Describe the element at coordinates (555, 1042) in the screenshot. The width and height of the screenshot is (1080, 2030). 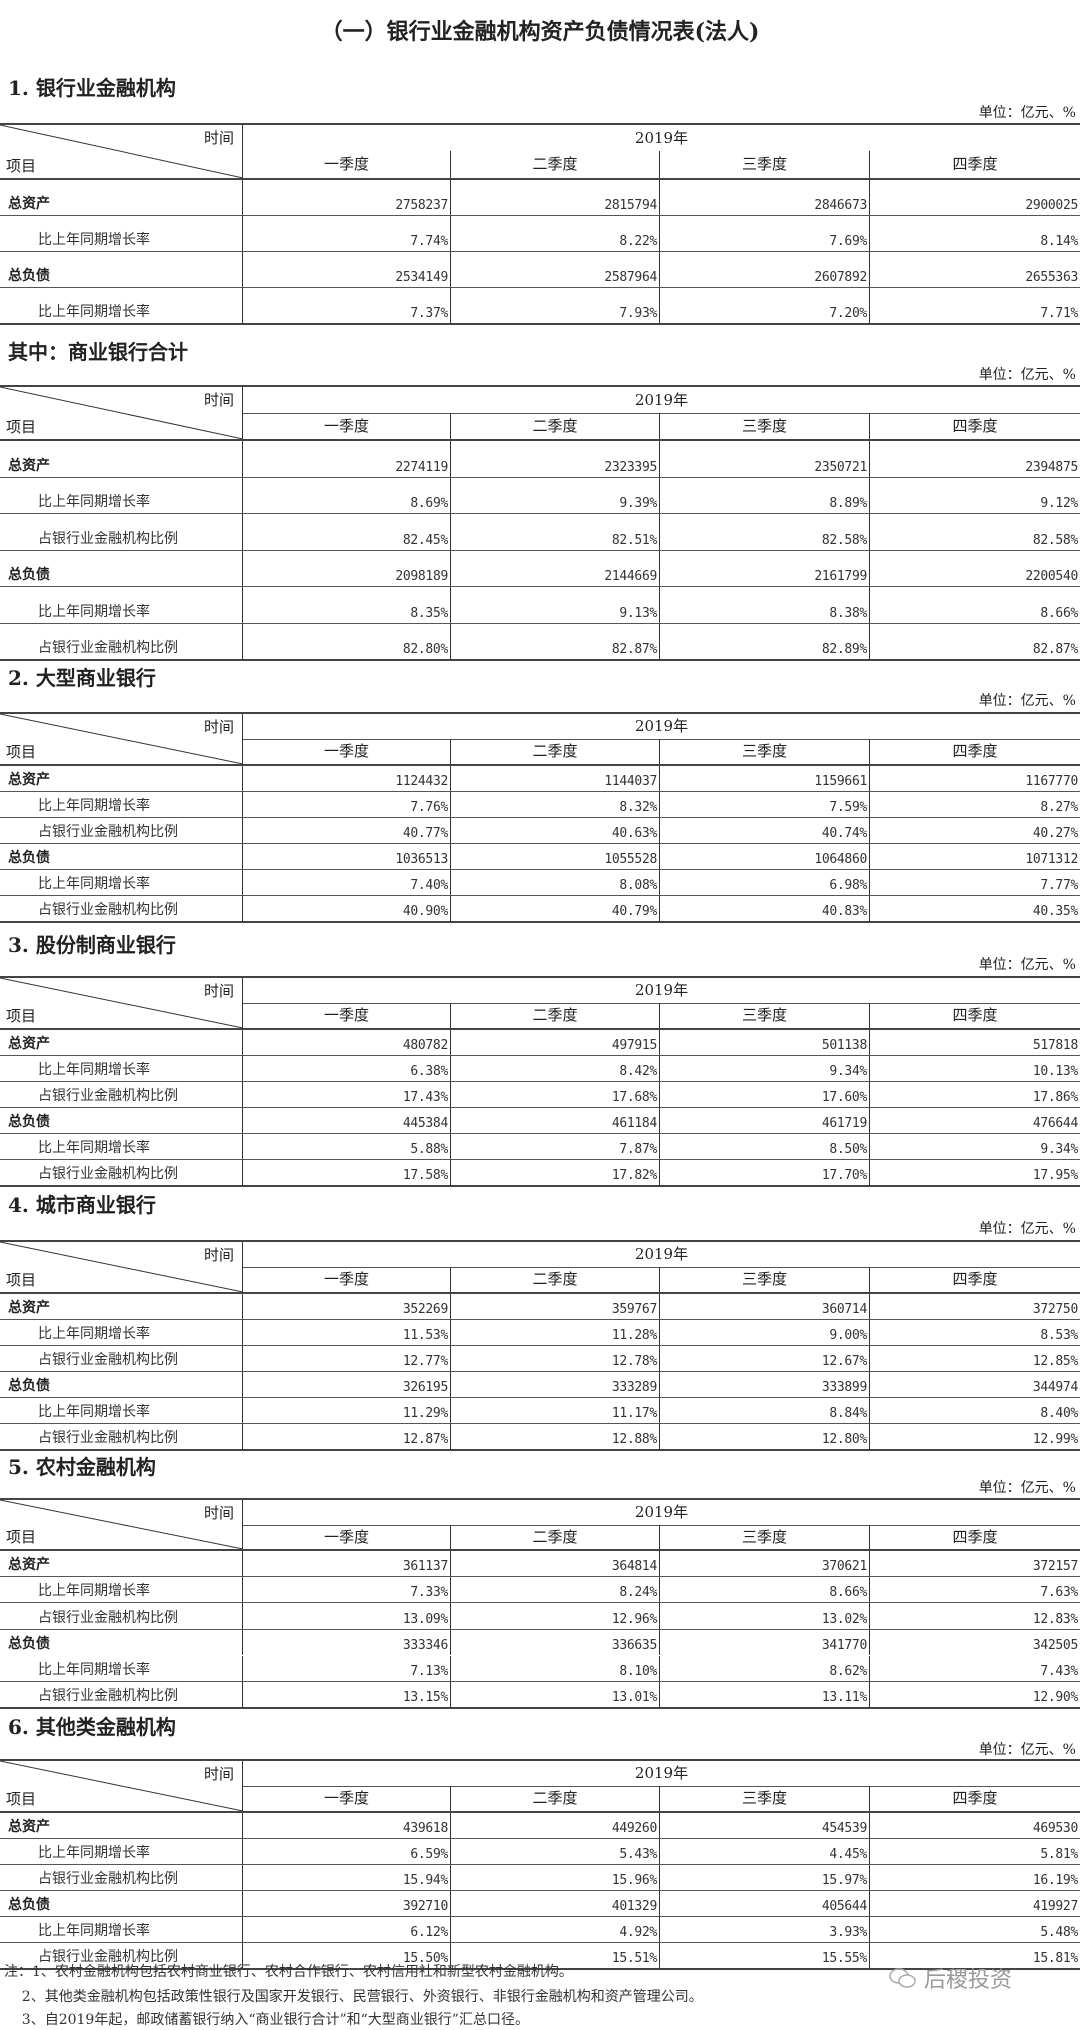
I see `value-cell: 497915` at that location.